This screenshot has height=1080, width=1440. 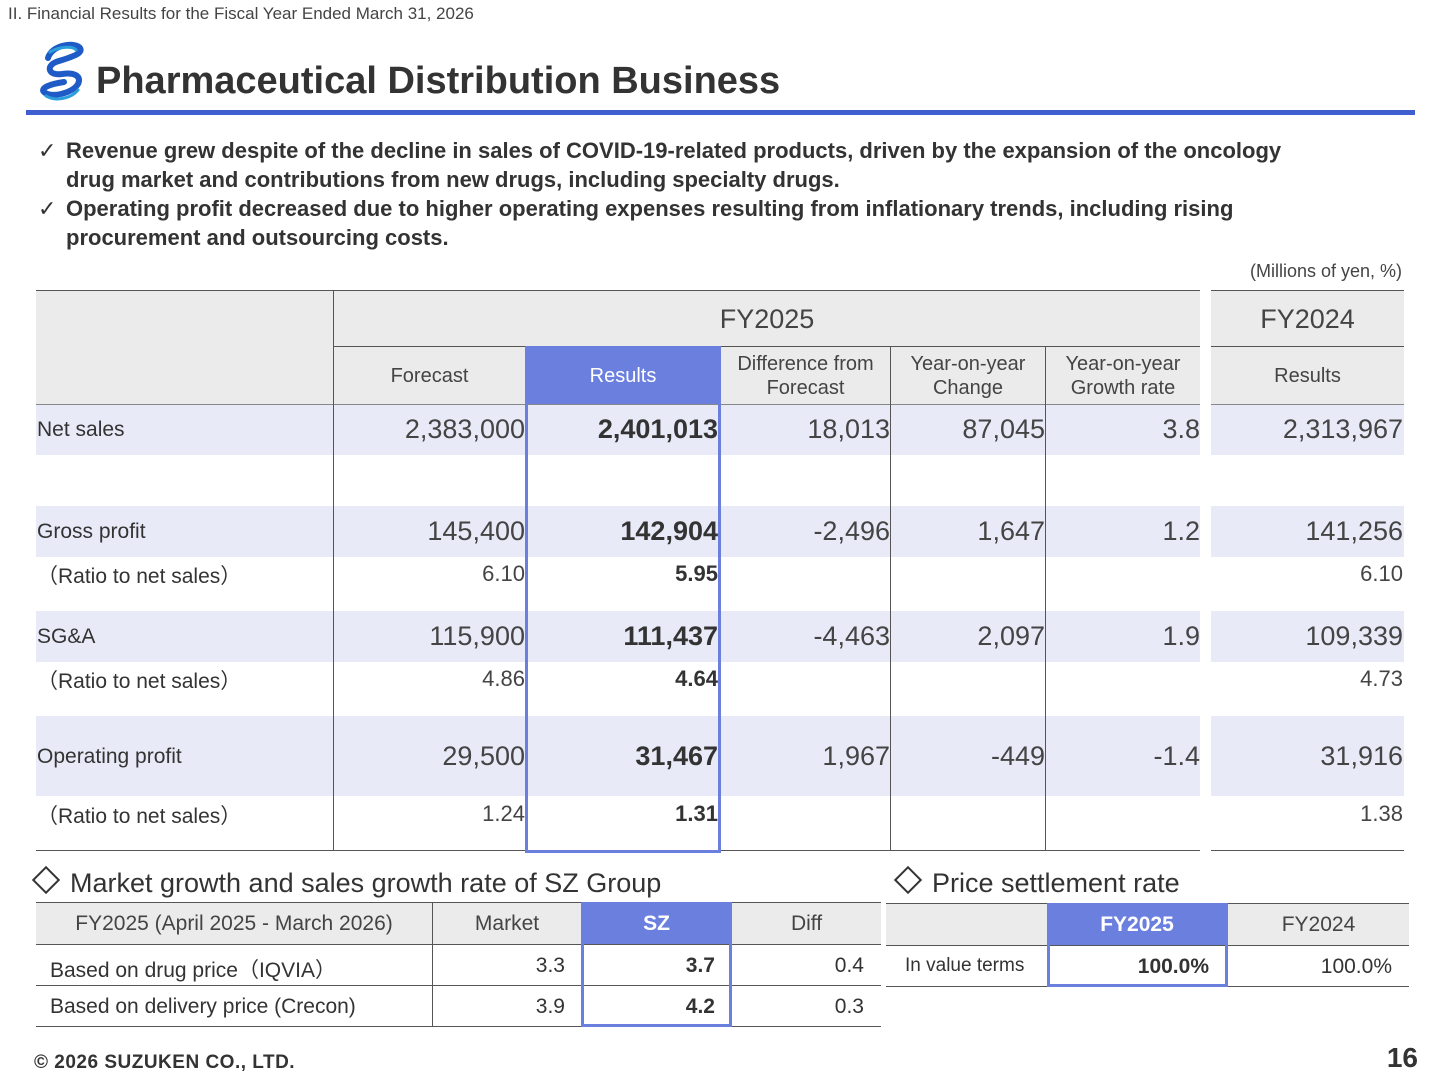 I want to click on sga-ratio-results: 4.64, so click(x=696, y=678).